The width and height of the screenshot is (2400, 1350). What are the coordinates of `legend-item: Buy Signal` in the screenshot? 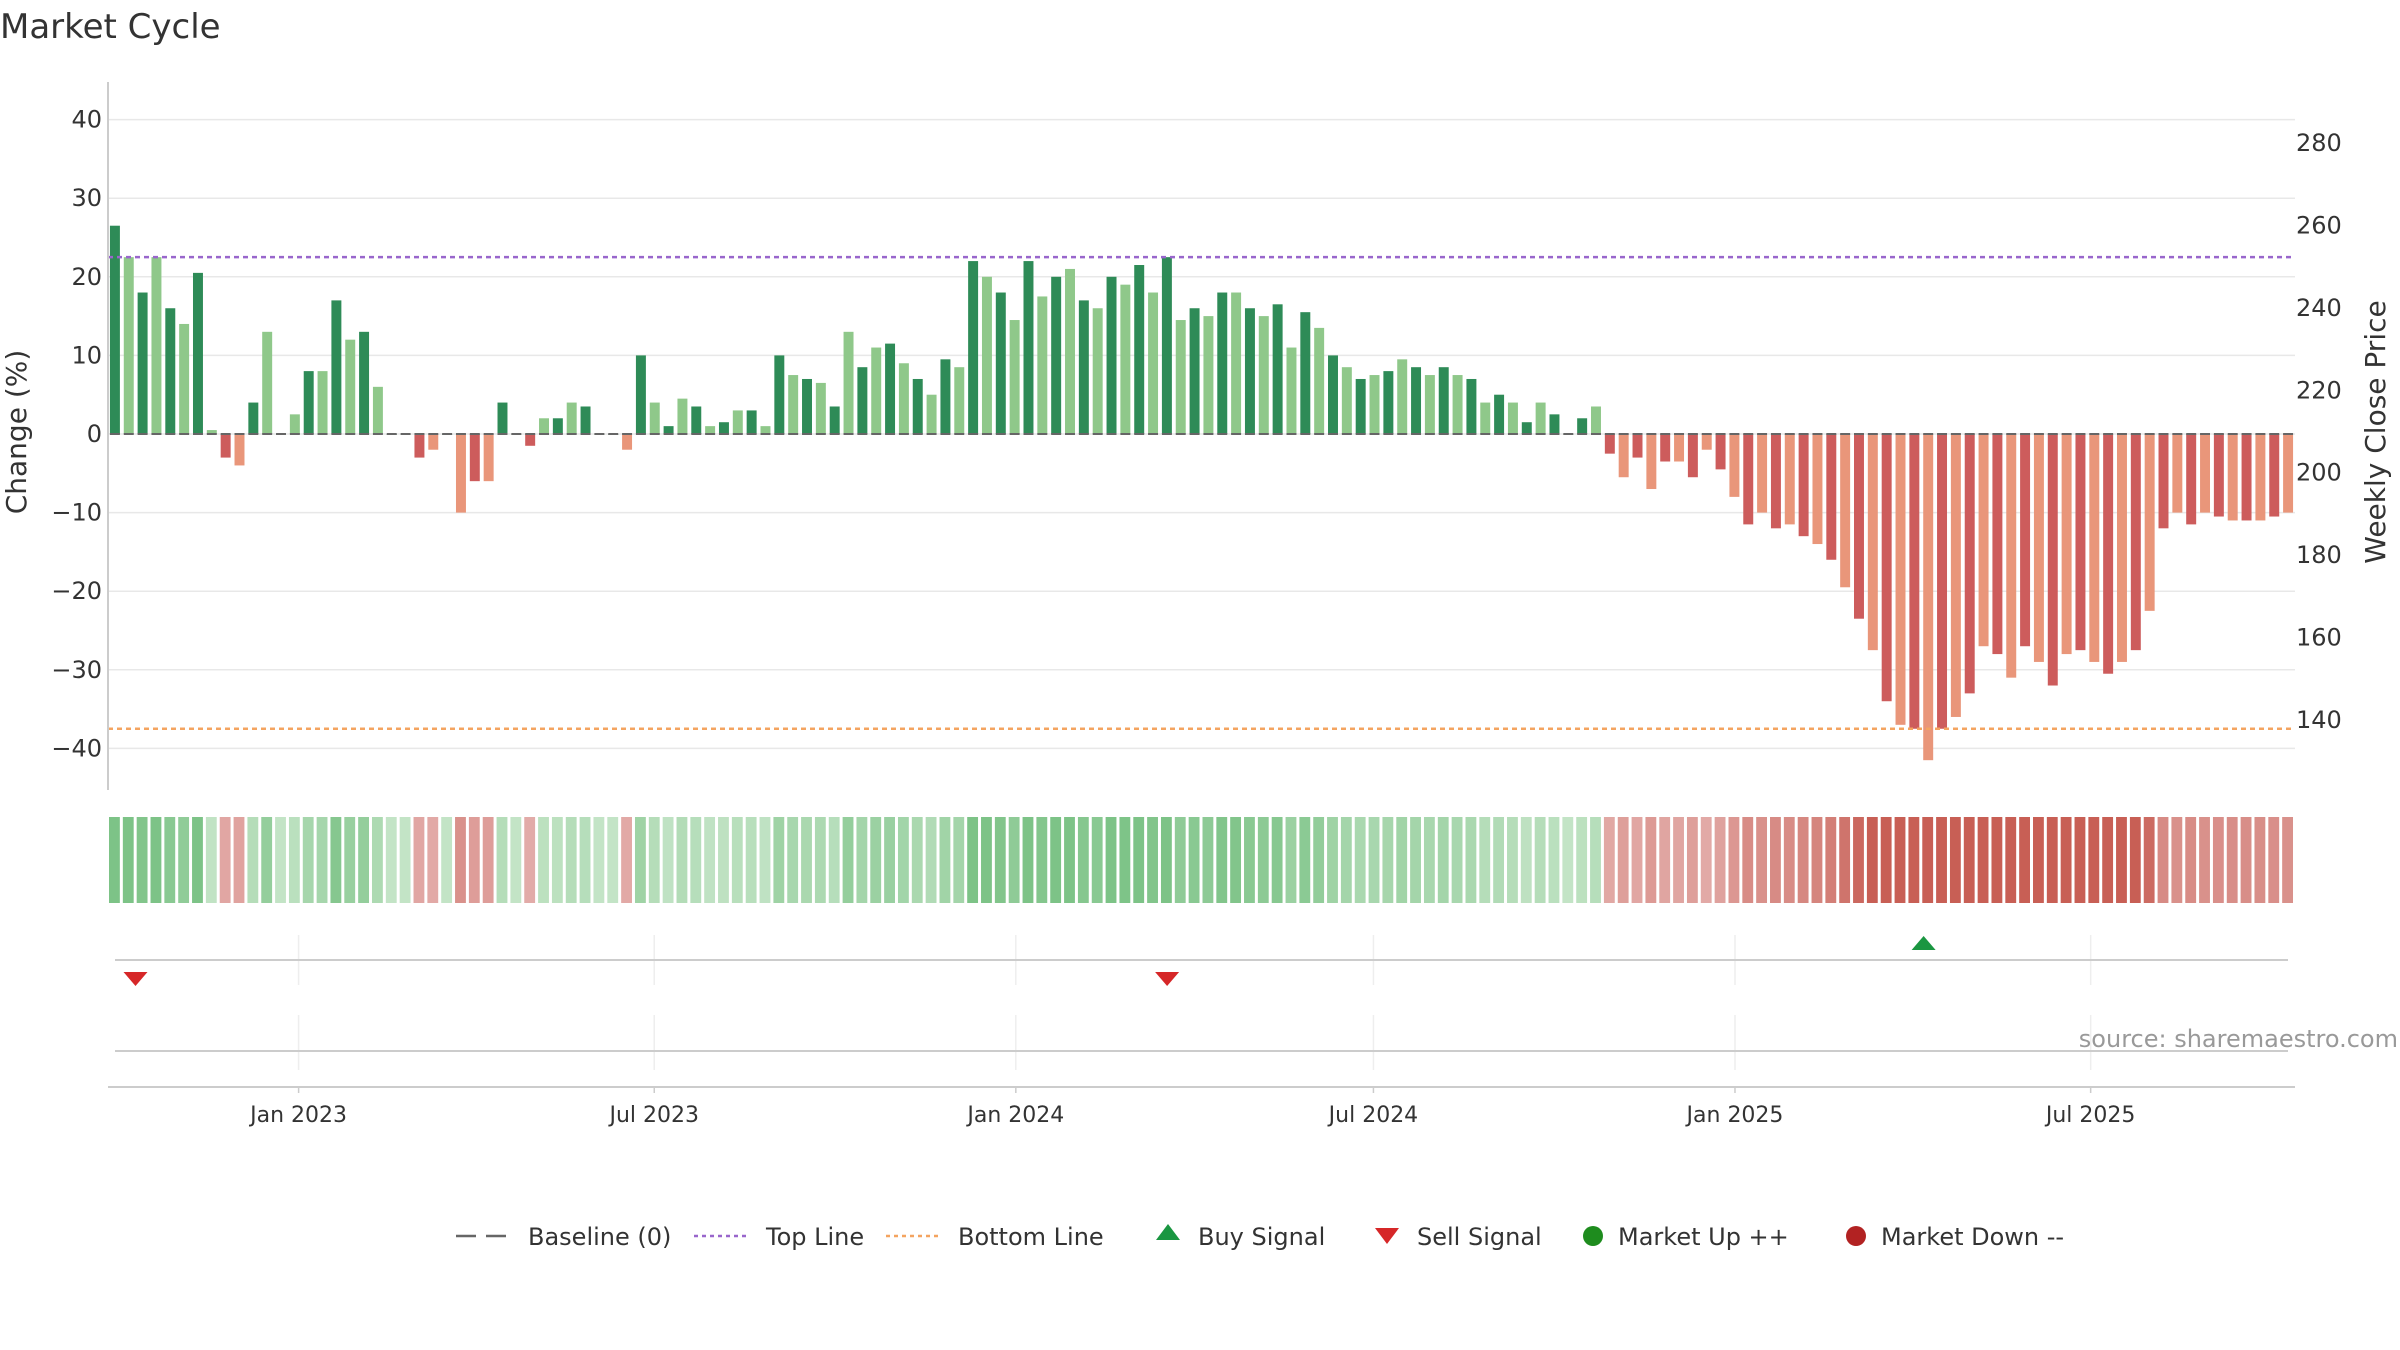 It's located at (1240, 1237).